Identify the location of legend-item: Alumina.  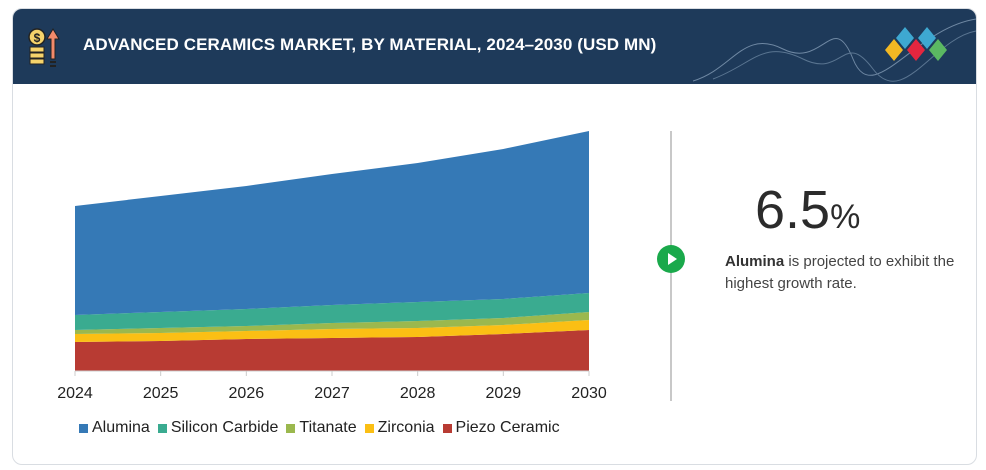
(114, 428).